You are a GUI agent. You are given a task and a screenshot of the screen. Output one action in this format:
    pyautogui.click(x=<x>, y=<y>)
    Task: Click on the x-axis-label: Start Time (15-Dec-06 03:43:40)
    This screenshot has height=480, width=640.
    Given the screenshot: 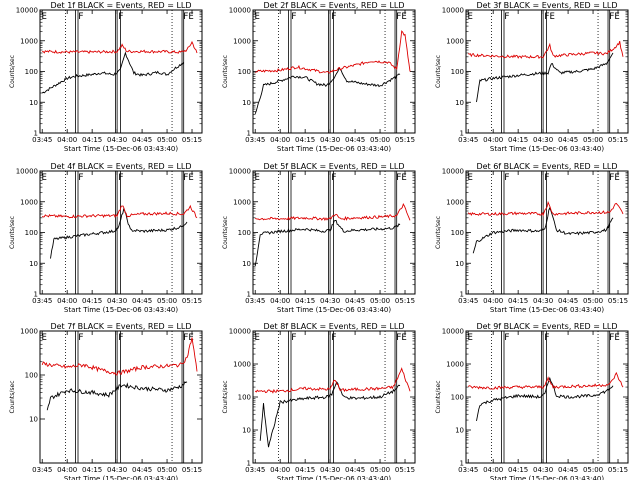 What is the action you would take?
    pyautogui.click(x=121, y=149)
    